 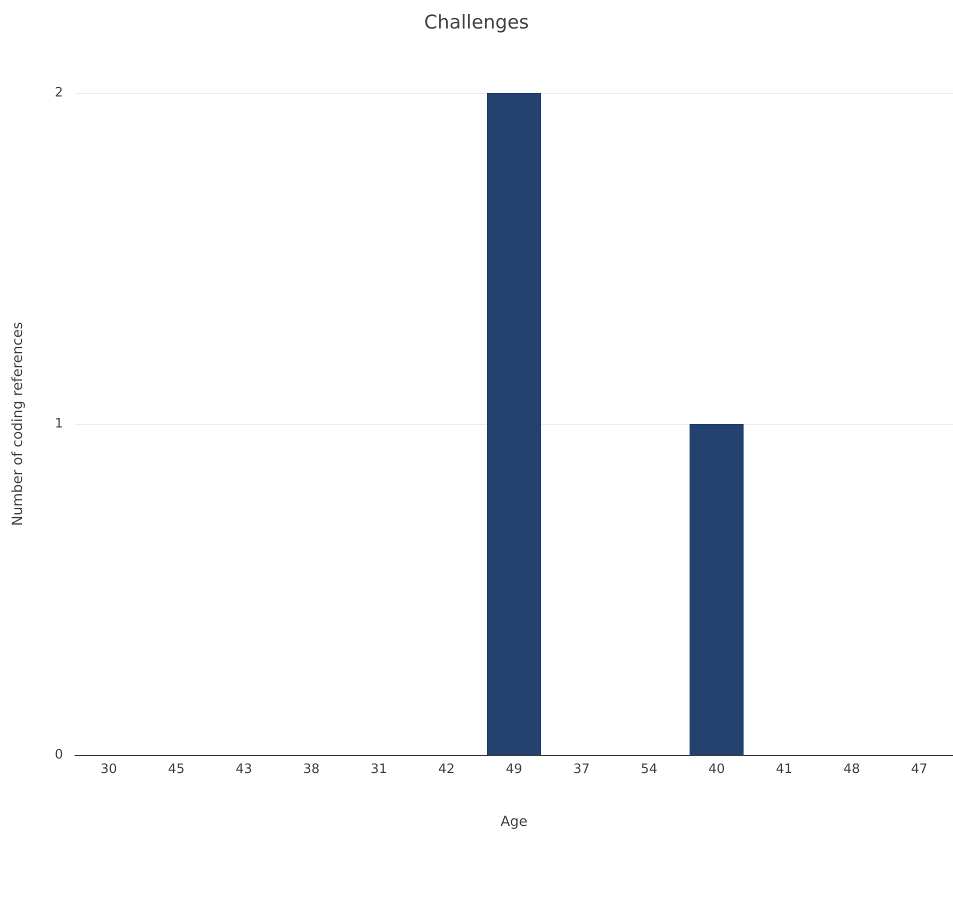 I want to click on y-tick-label: 0, so click(x=58, y=755).